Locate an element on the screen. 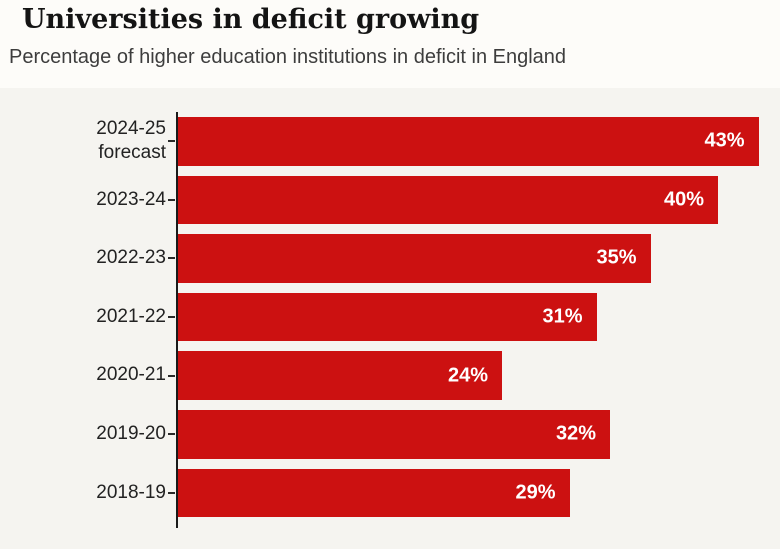 This screenshot has height=549, width=780. bar: 43% is located at coordinates (468, 141).